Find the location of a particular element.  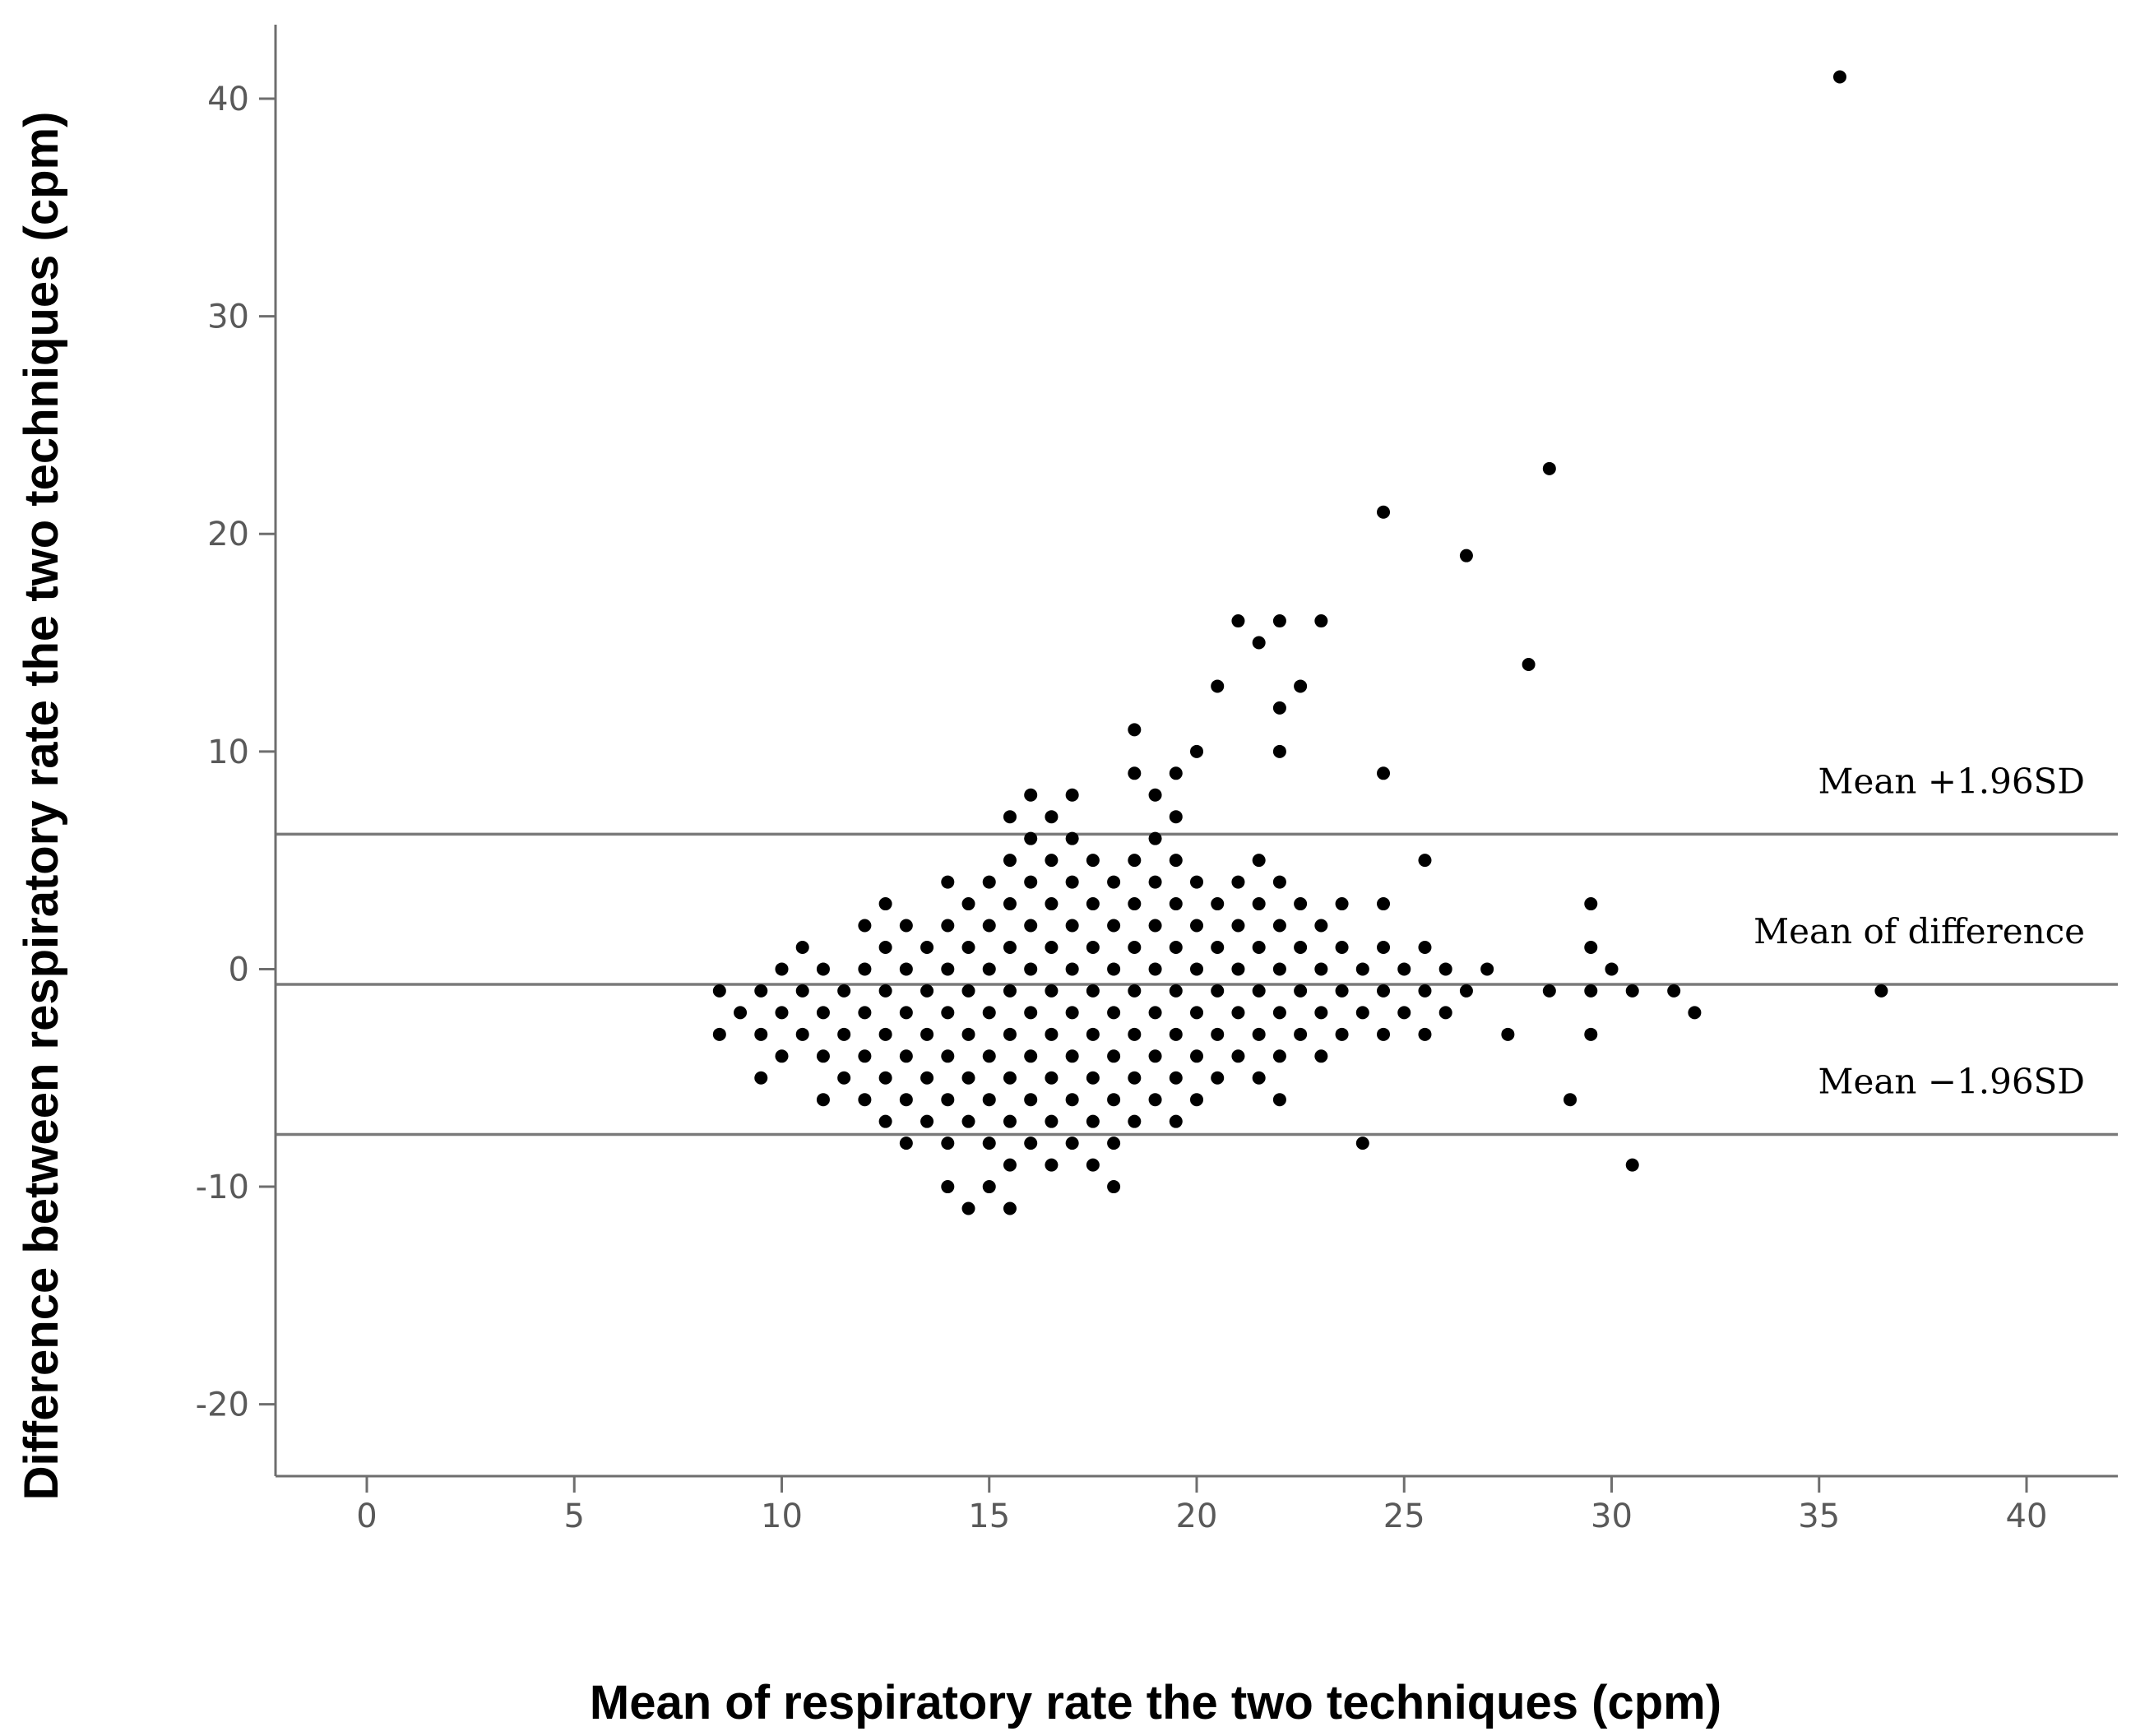

x-tick-label: 40 is located at coordinates (2027, 1516).